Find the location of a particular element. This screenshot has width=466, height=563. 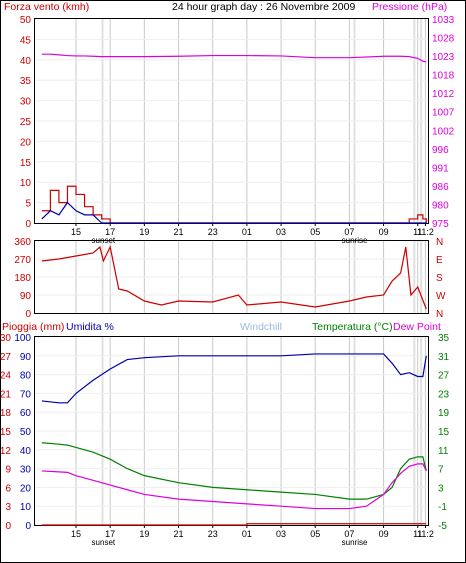

wind-speed-tick: 0 is located at coordinates (28, 224).